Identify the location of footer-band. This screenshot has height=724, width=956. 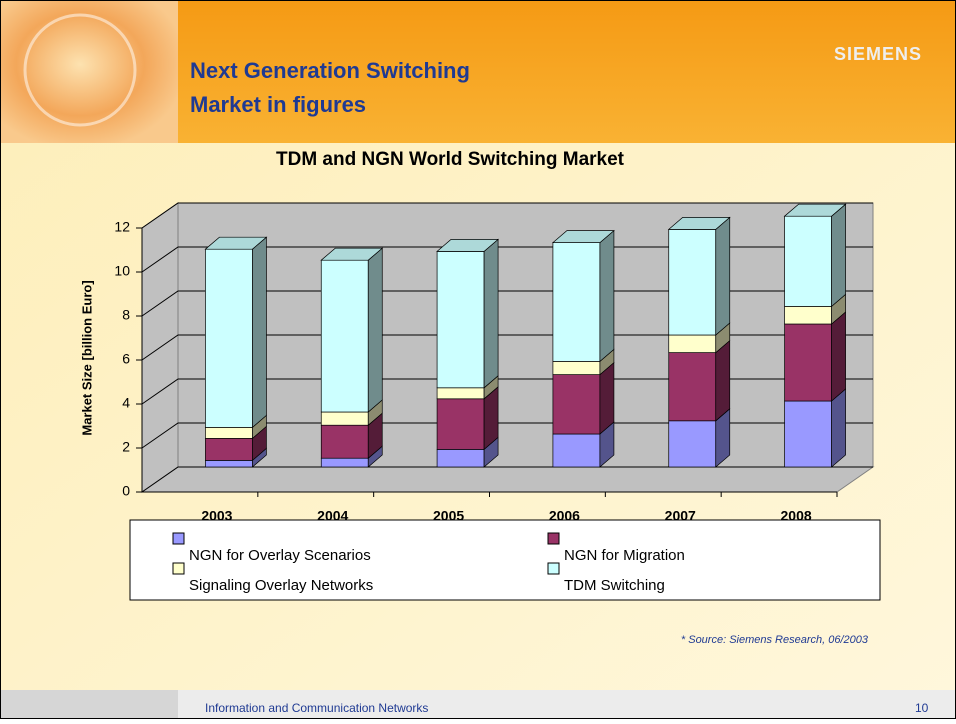
(567, 704).